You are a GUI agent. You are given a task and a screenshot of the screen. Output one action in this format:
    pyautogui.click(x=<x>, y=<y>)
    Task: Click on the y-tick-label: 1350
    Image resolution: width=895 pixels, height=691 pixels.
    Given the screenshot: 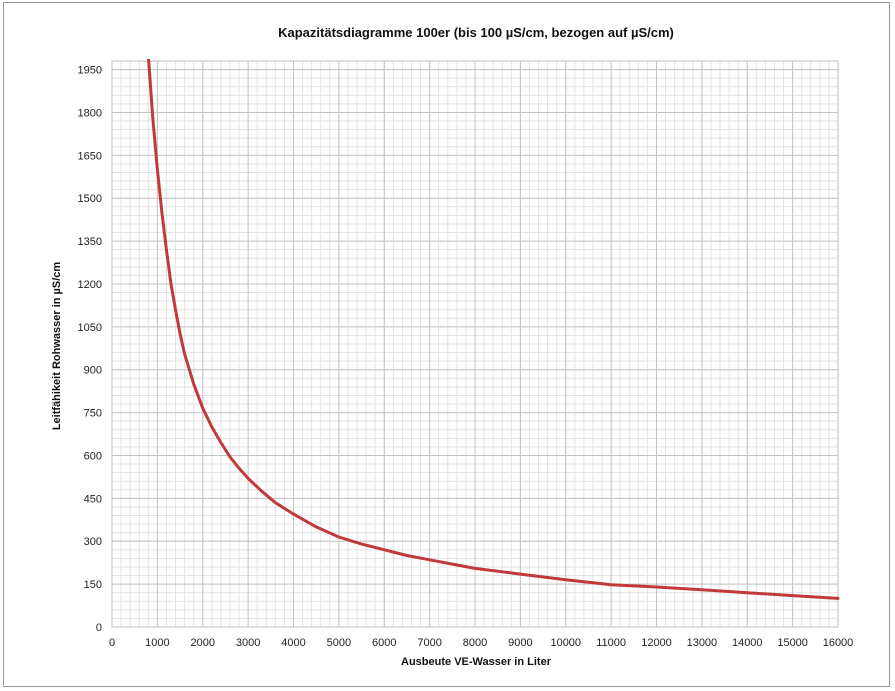 What is the action you would take?
    pyautogui.click(x=90, y=242)
    